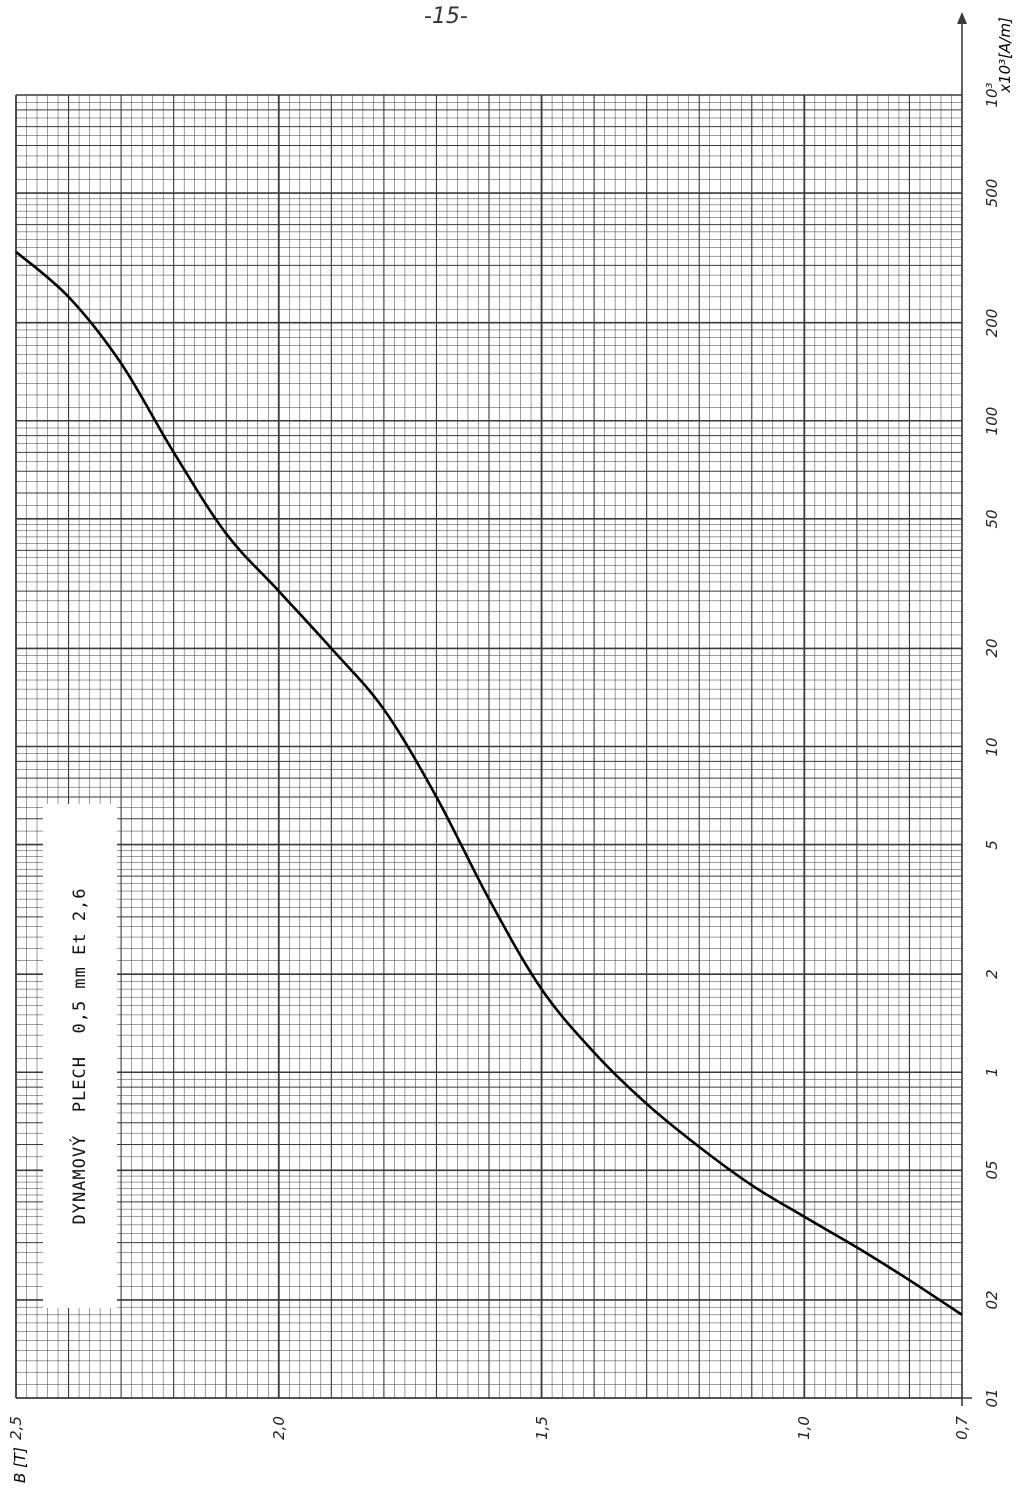 The height and width of the screenshot is (1495, 1024). Describe the element at coordinates (541, 1428) in the screenshot. I see `x-tick-label: 1,5` at that location.